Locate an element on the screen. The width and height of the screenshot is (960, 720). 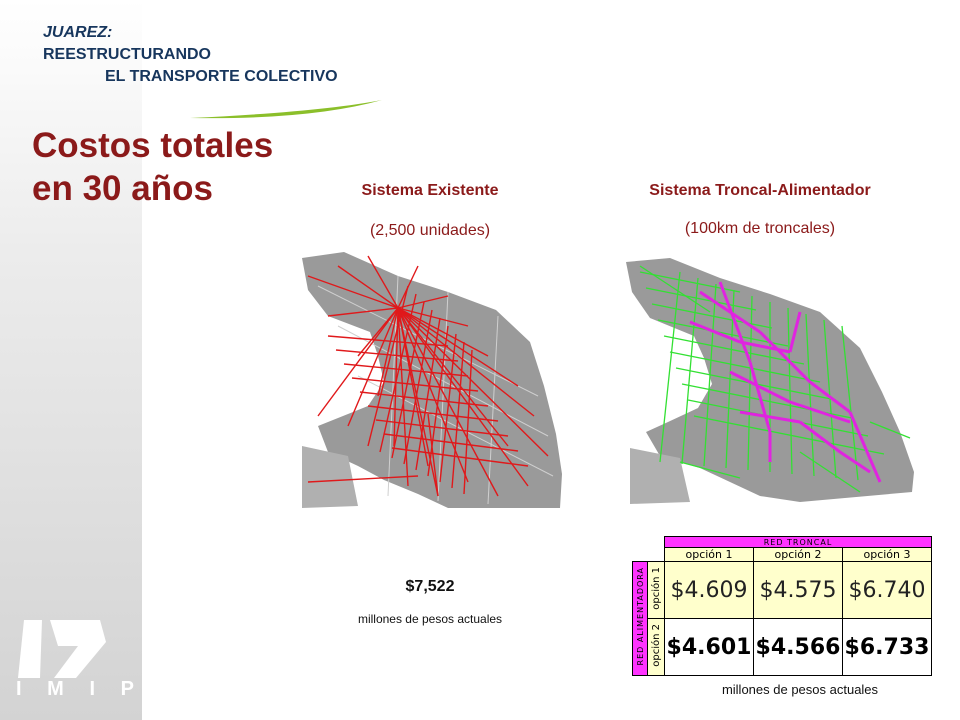
row-header-label: opción 1 is located at coordinates (656, 588).